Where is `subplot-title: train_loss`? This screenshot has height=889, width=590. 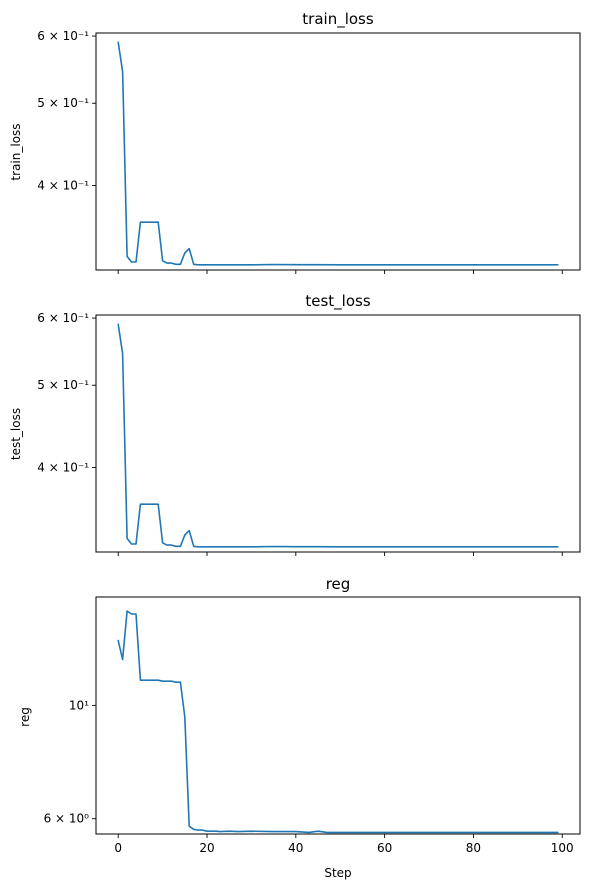
subplot-title: train_loss is located at coordinates (338, 19).